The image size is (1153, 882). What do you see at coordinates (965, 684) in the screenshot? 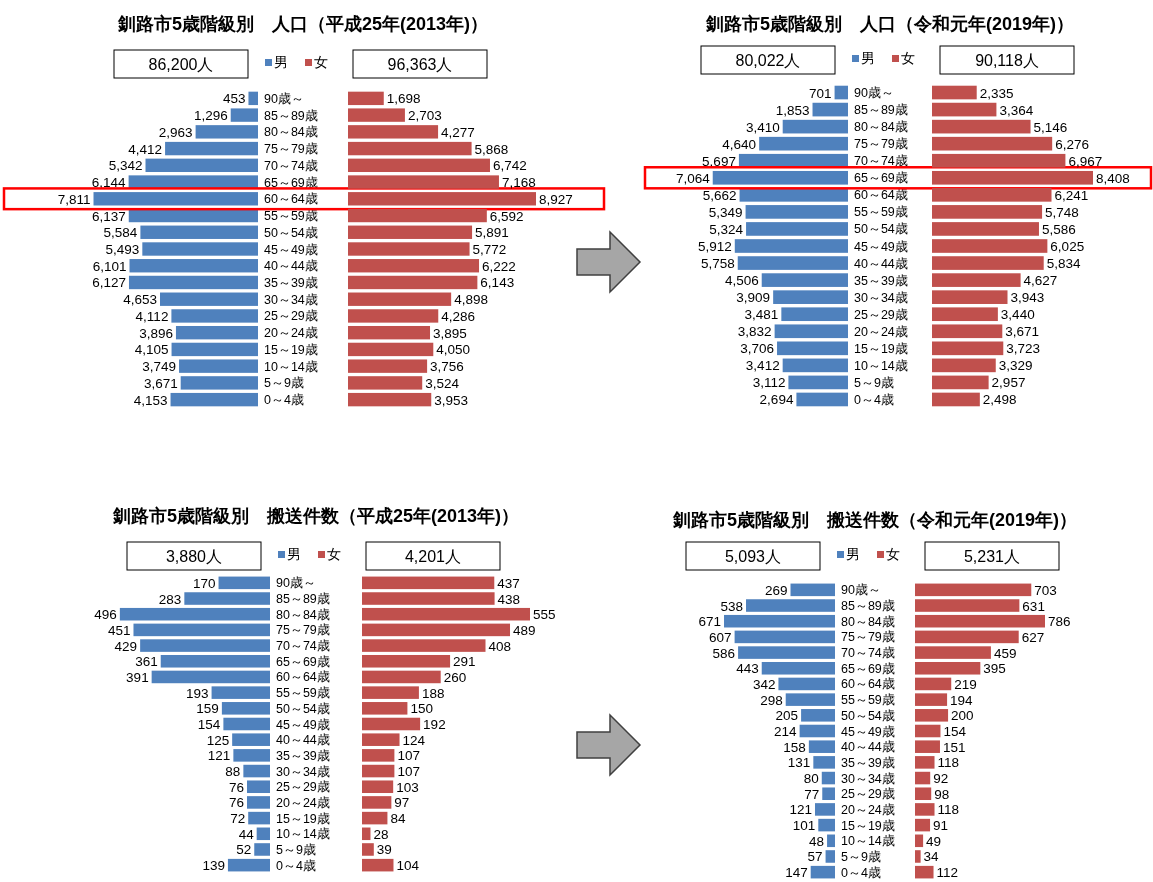
I see `data-label: 219` at bounding box center [965, 684].